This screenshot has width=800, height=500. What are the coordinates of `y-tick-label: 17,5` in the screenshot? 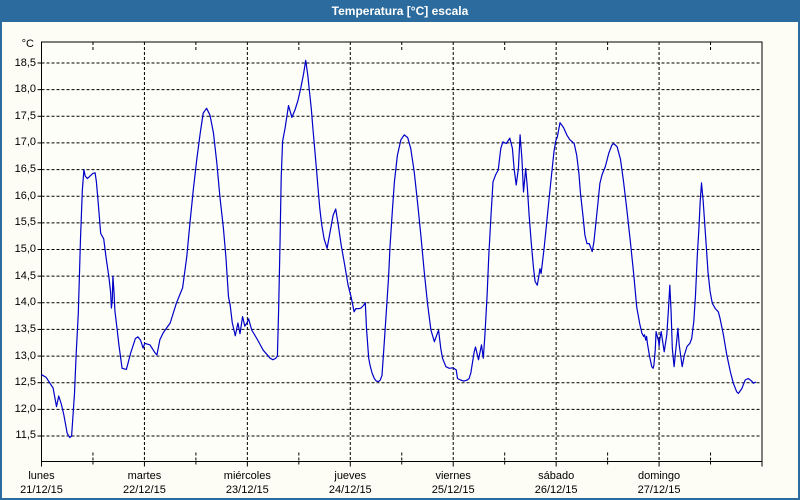 It's located at (25, 115).